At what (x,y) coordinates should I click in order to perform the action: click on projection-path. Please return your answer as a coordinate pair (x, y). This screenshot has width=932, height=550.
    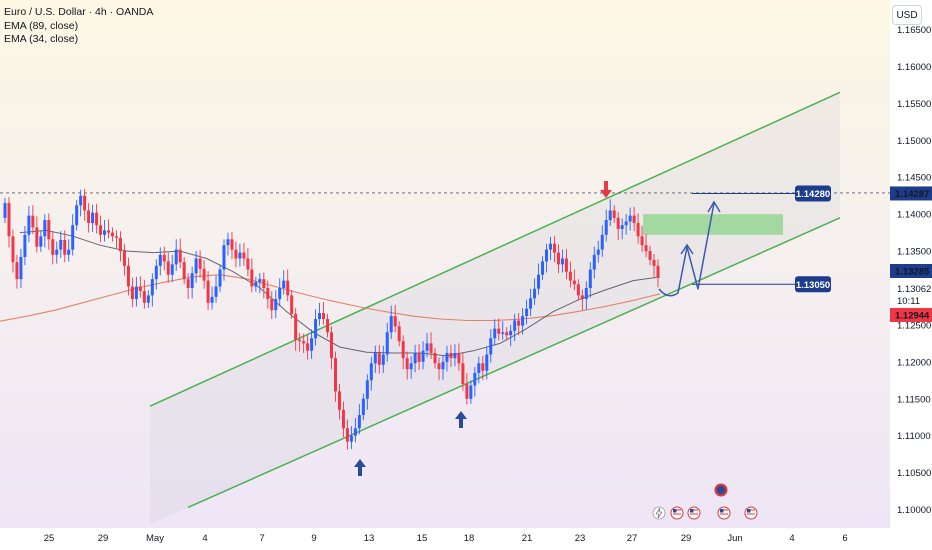
    Looking at the image, I should click on (686, 249).